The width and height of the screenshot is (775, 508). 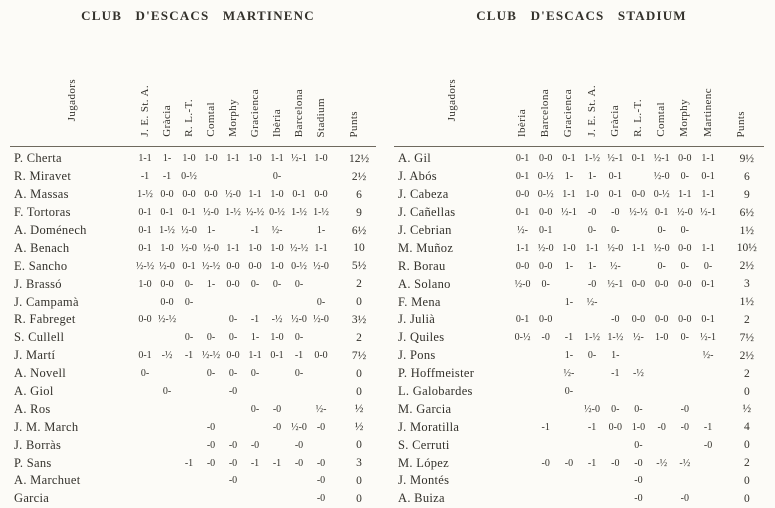 What do you see at coordinates (38, 283) in the screenshot?
I see `player-name: J. Brassó` at bounding box center [38, 283].